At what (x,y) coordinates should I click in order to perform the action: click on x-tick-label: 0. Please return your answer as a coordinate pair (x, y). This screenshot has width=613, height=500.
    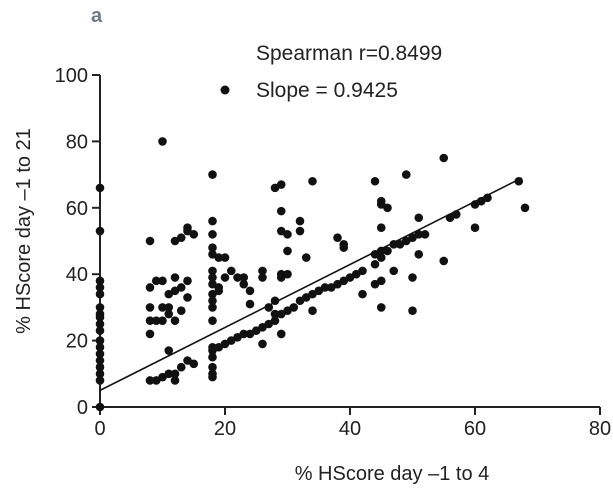
    Looking at the image, I should click on (99, 429).